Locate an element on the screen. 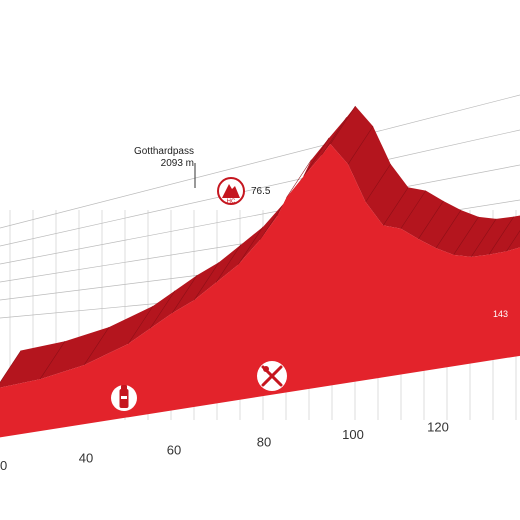  x-tick-label: 80 is located at coordinates (264, 442).